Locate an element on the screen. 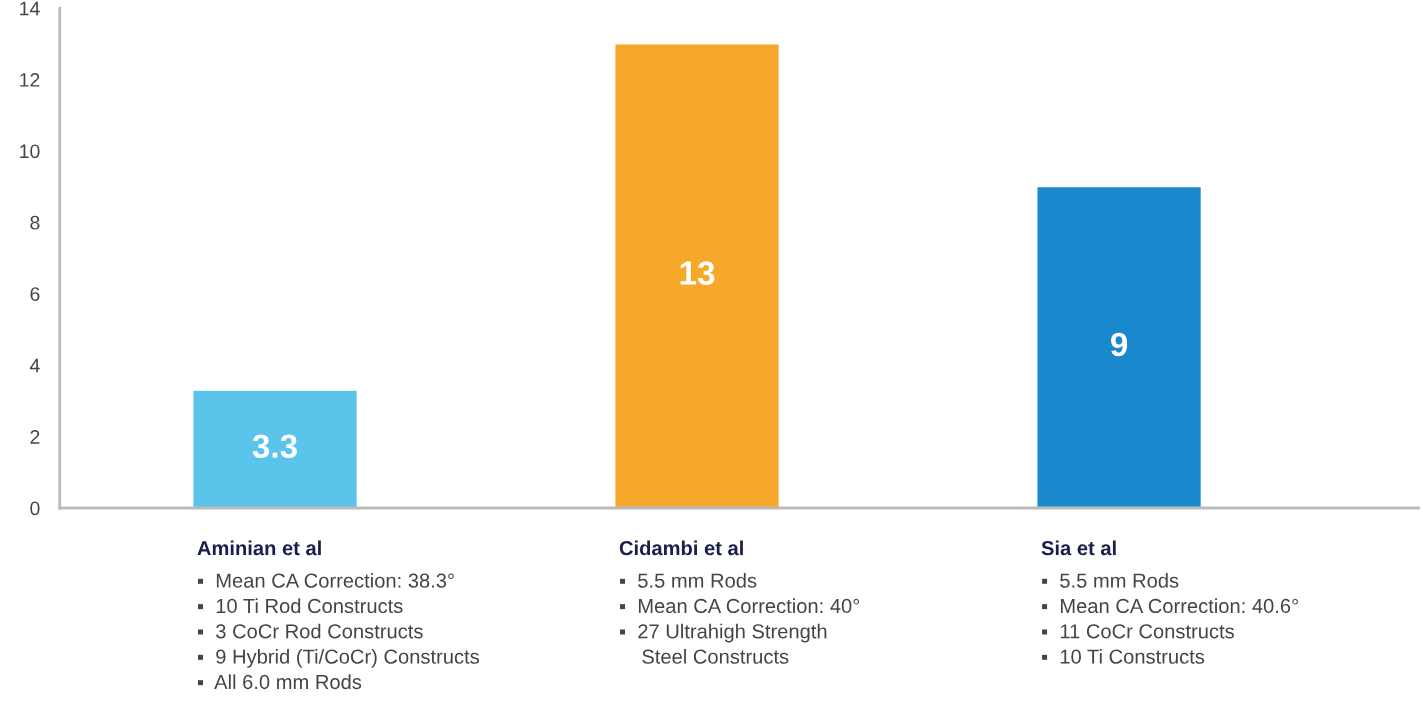 The image size is (1423, 708). y-tick-label: 12 is located at coordinates (30, 80).